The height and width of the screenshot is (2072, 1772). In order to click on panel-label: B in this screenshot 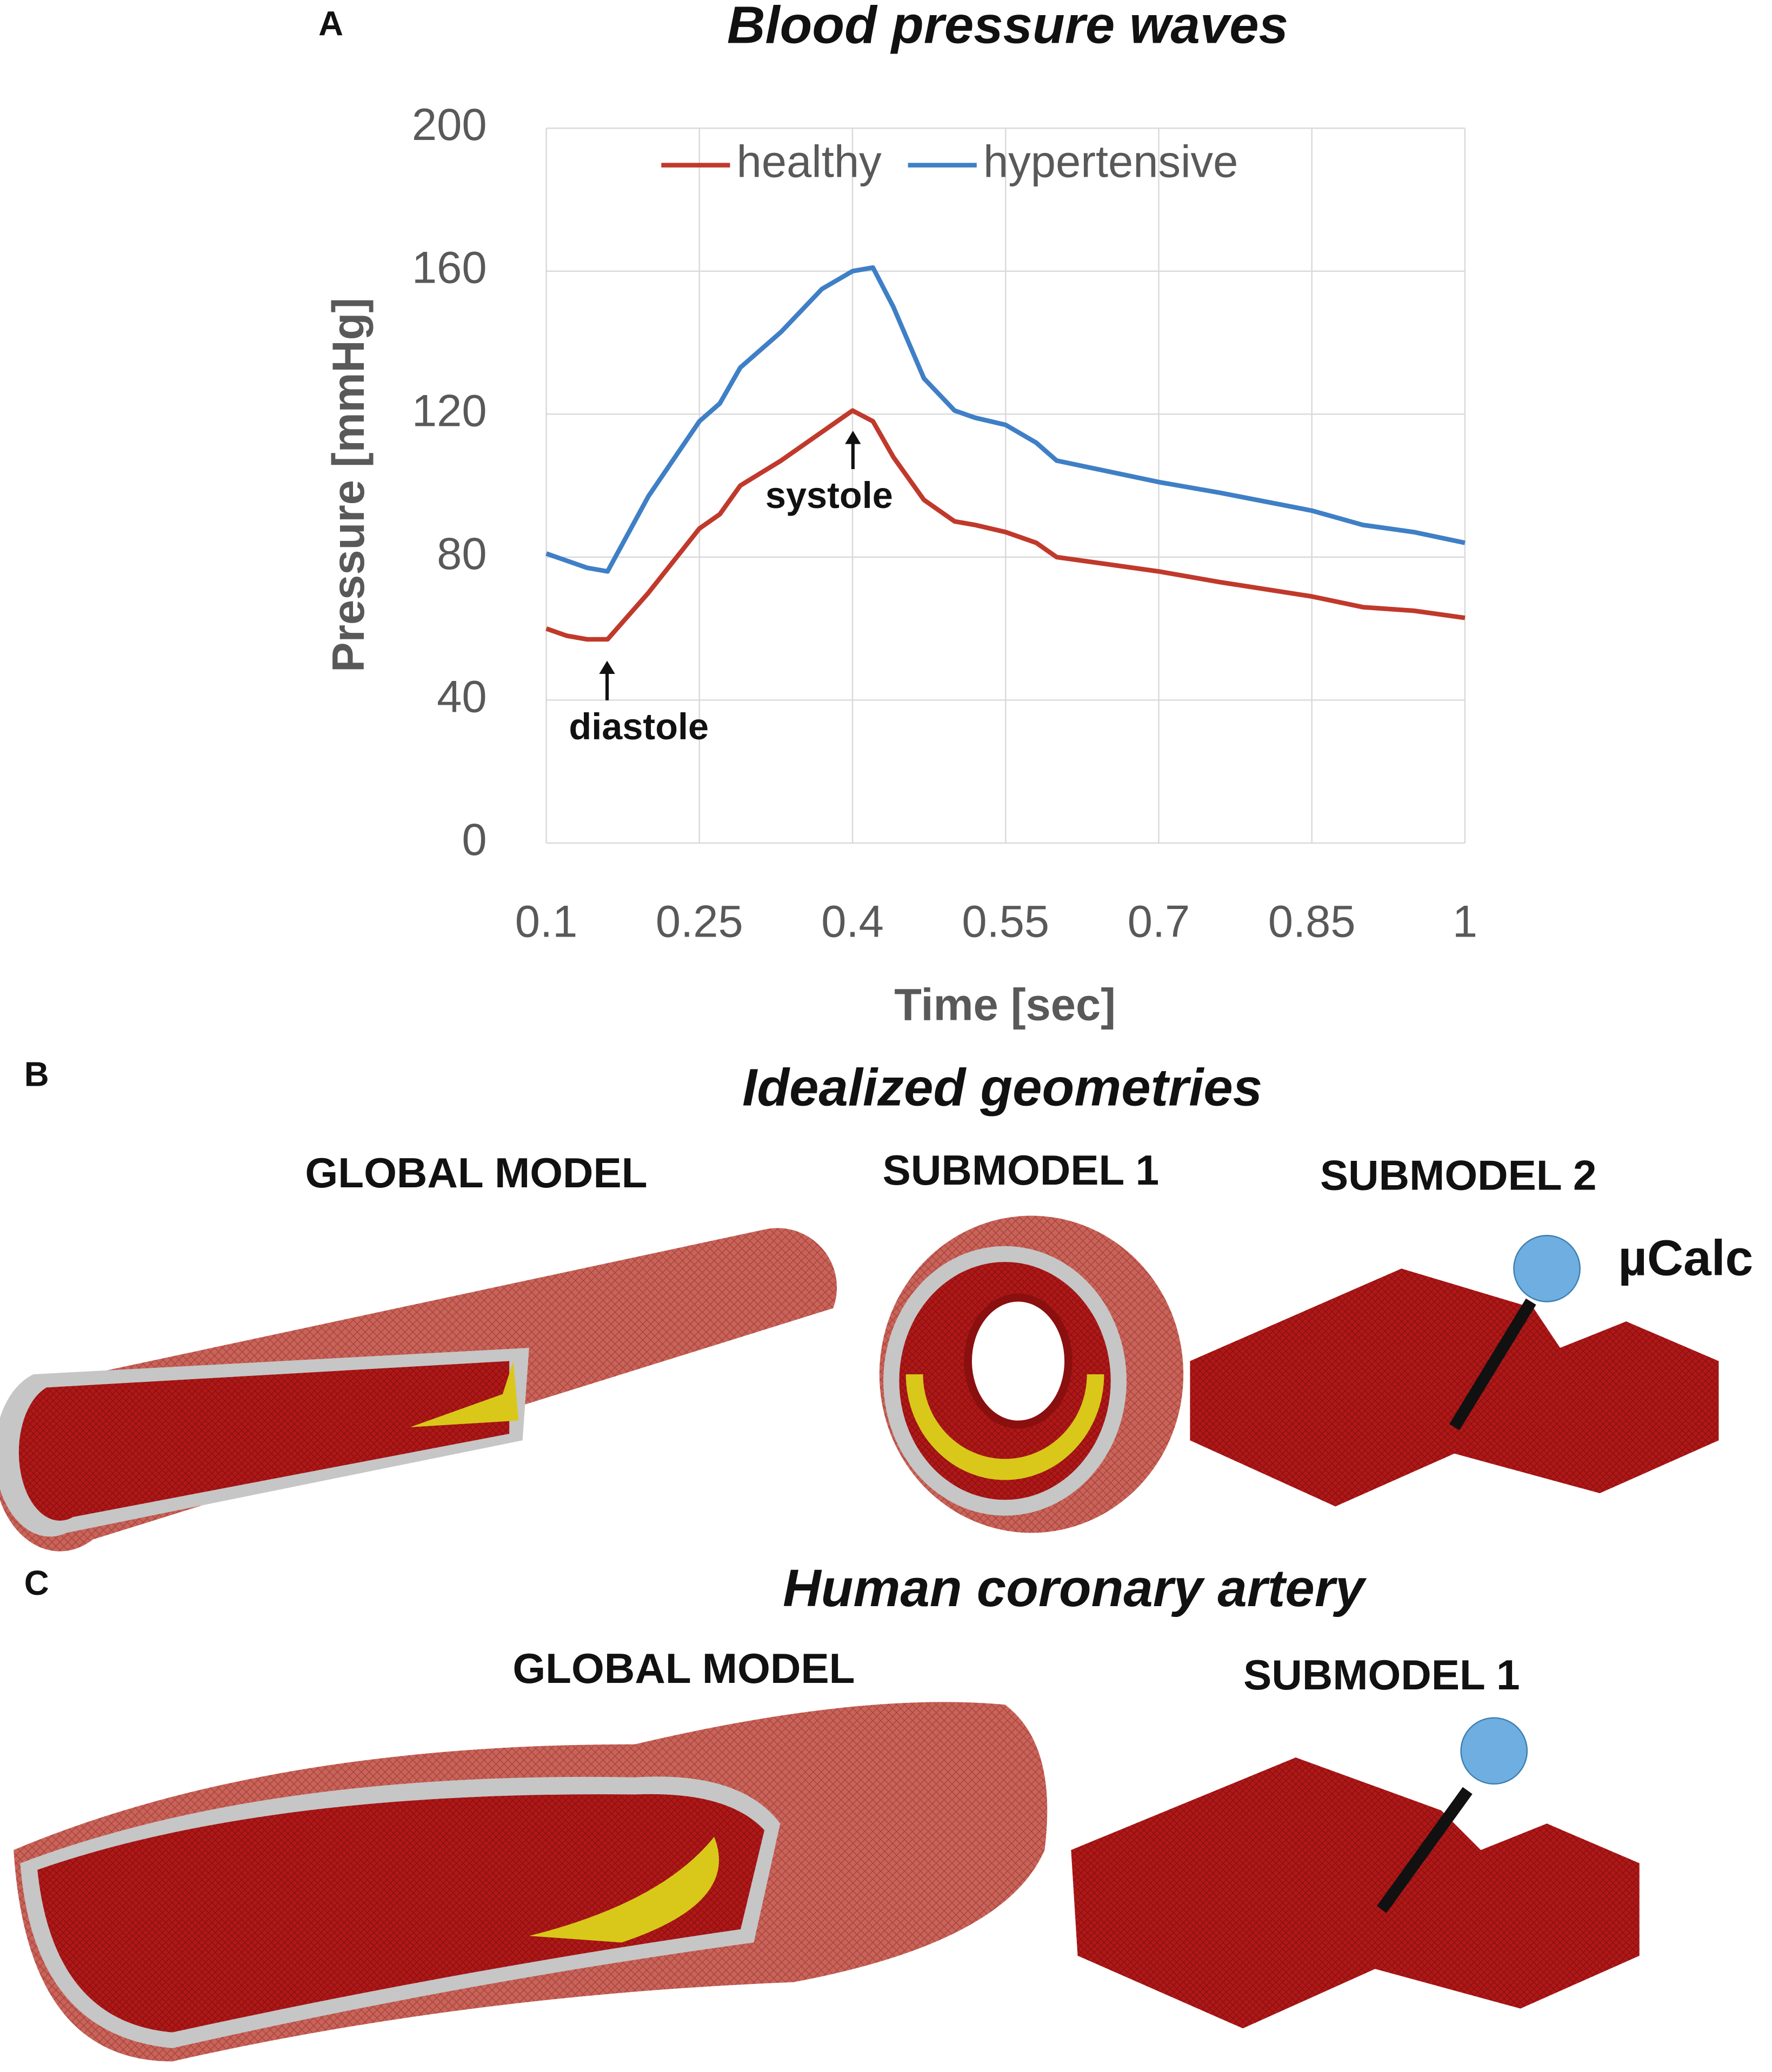, I will do `click(36, 1074)`.